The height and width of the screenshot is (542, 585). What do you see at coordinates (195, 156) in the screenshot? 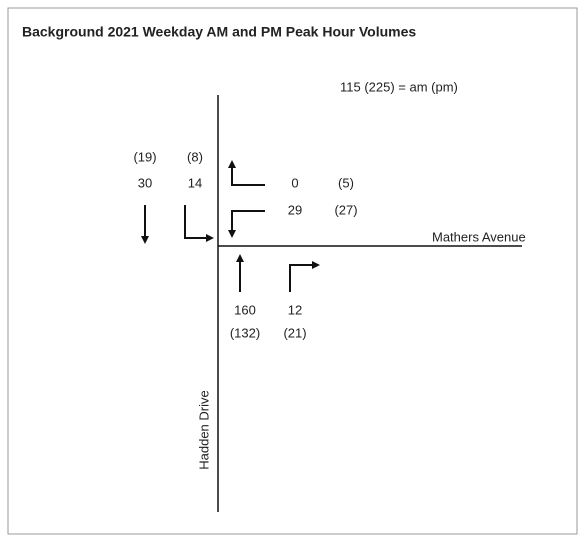
I see `pm-volume: (8)` at bounding box center [195, 156].